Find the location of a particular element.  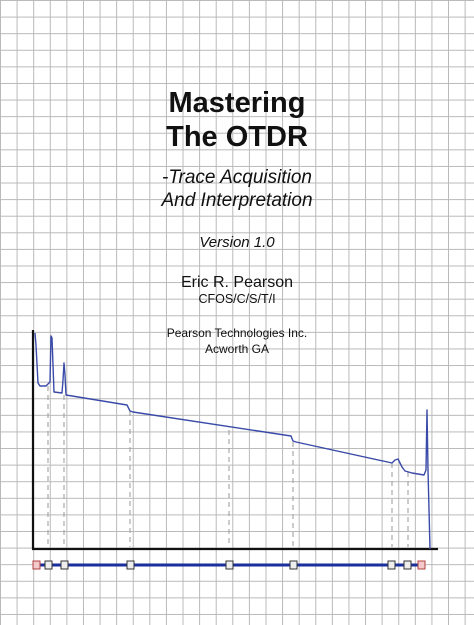

company-name: Pearson Technologies Inc. is located at coordinates (237, 333).